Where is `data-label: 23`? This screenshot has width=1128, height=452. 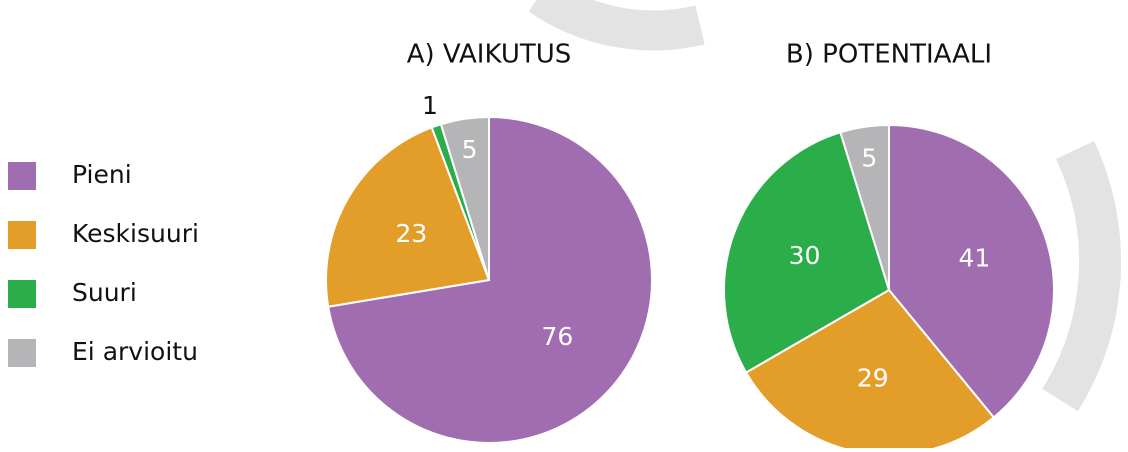
data-label: 23 is located at coordinates (411, 233).